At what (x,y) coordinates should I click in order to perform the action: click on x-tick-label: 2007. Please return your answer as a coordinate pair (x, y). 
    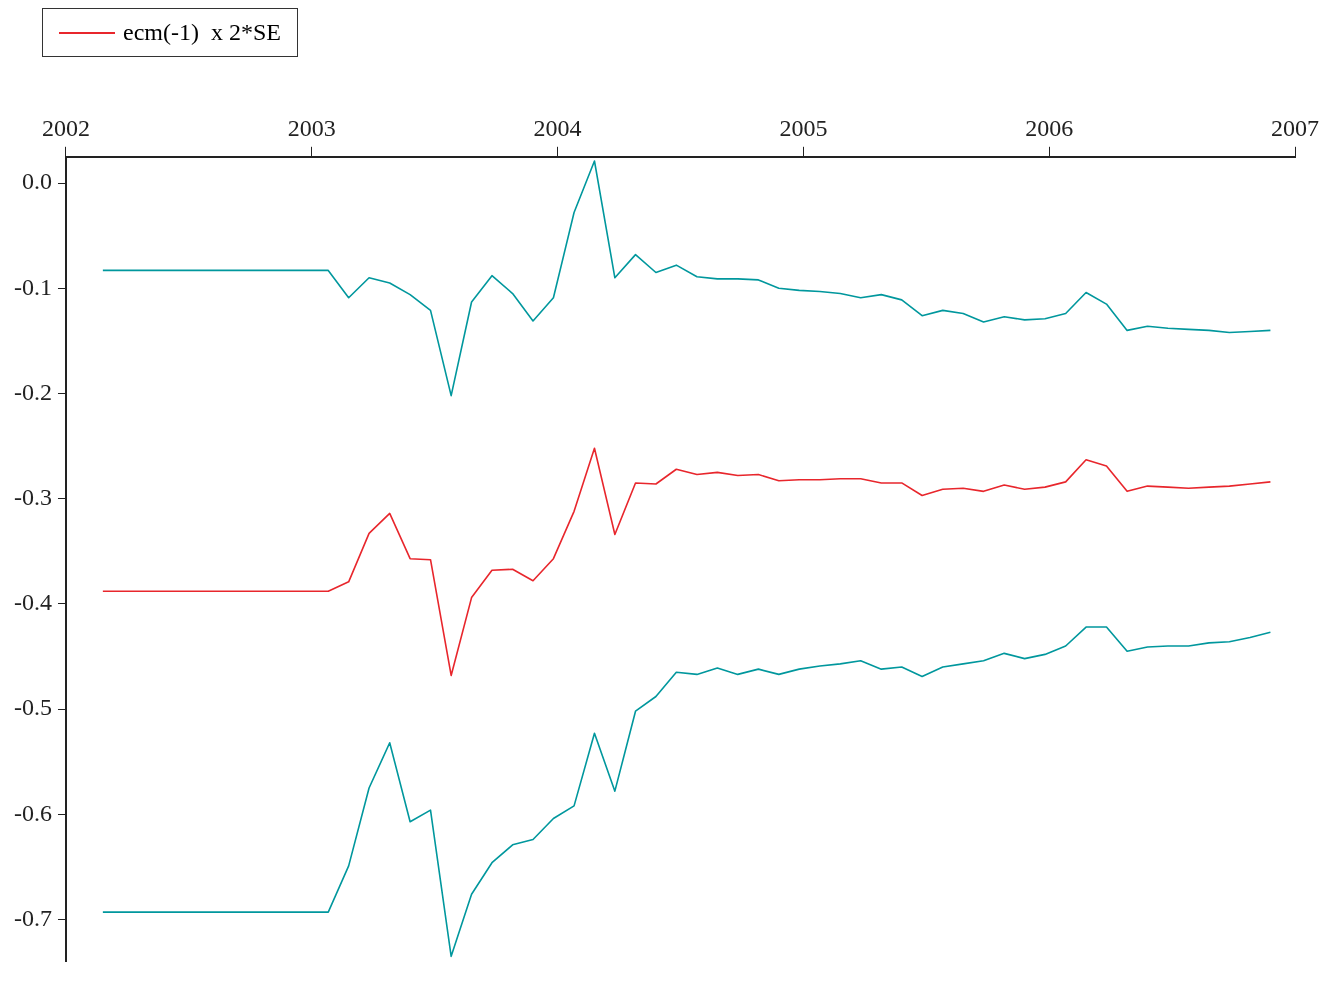
    Looking at the image, I should click on (1295, 127).